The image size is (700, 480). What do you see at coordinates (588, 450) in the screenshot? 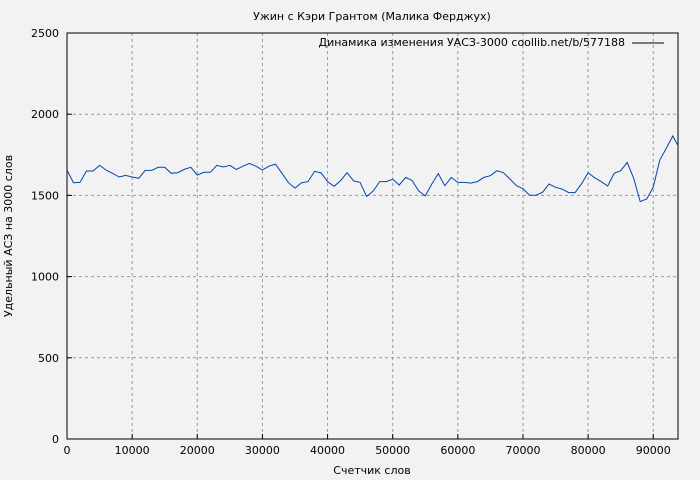
I see `x-tick-label: 80000` at bounding box center [588, 450].